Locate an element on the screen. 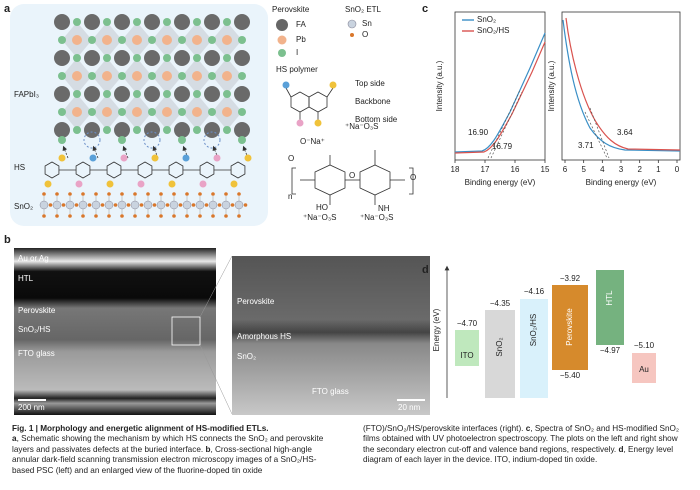 The height and width of the screenshot is (490, 700). structure-label: O⁻Na⁺ is located at coordinates (312, 141).